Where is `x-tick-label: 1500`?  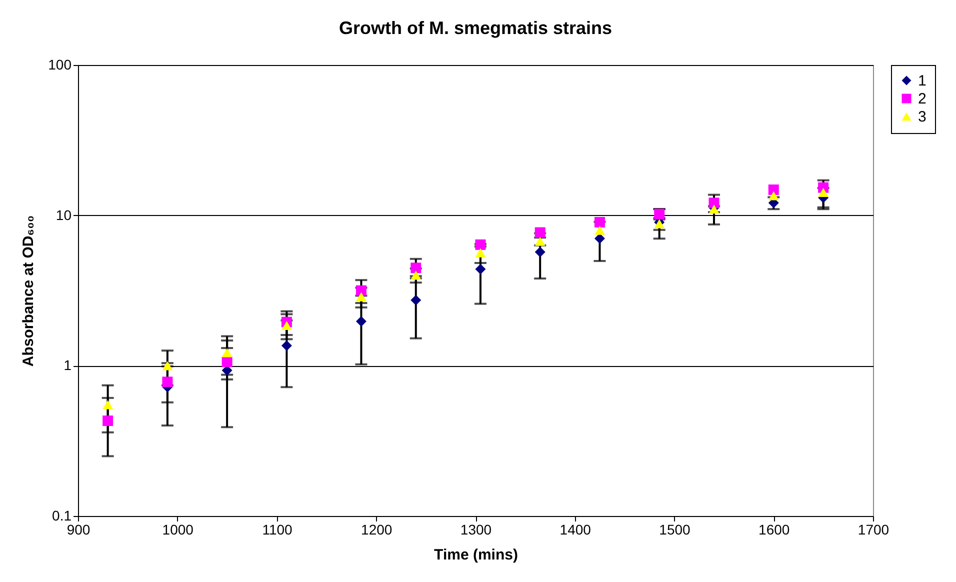
x-tick-label: 1500 is located at coordinates (675, 530).